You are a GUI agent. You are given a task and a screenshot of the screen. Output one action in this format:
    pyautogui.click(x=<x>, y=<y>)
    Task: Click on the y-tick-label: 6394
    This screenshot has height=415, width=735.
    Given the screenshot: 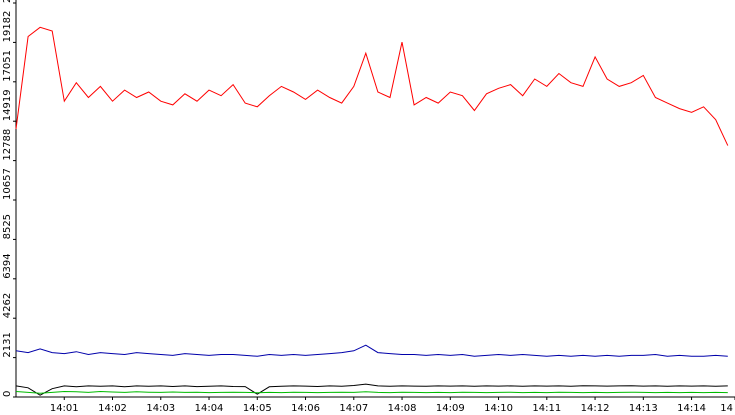 What is the action you would take?
    pyautogui.click(x=7, y=265)
    